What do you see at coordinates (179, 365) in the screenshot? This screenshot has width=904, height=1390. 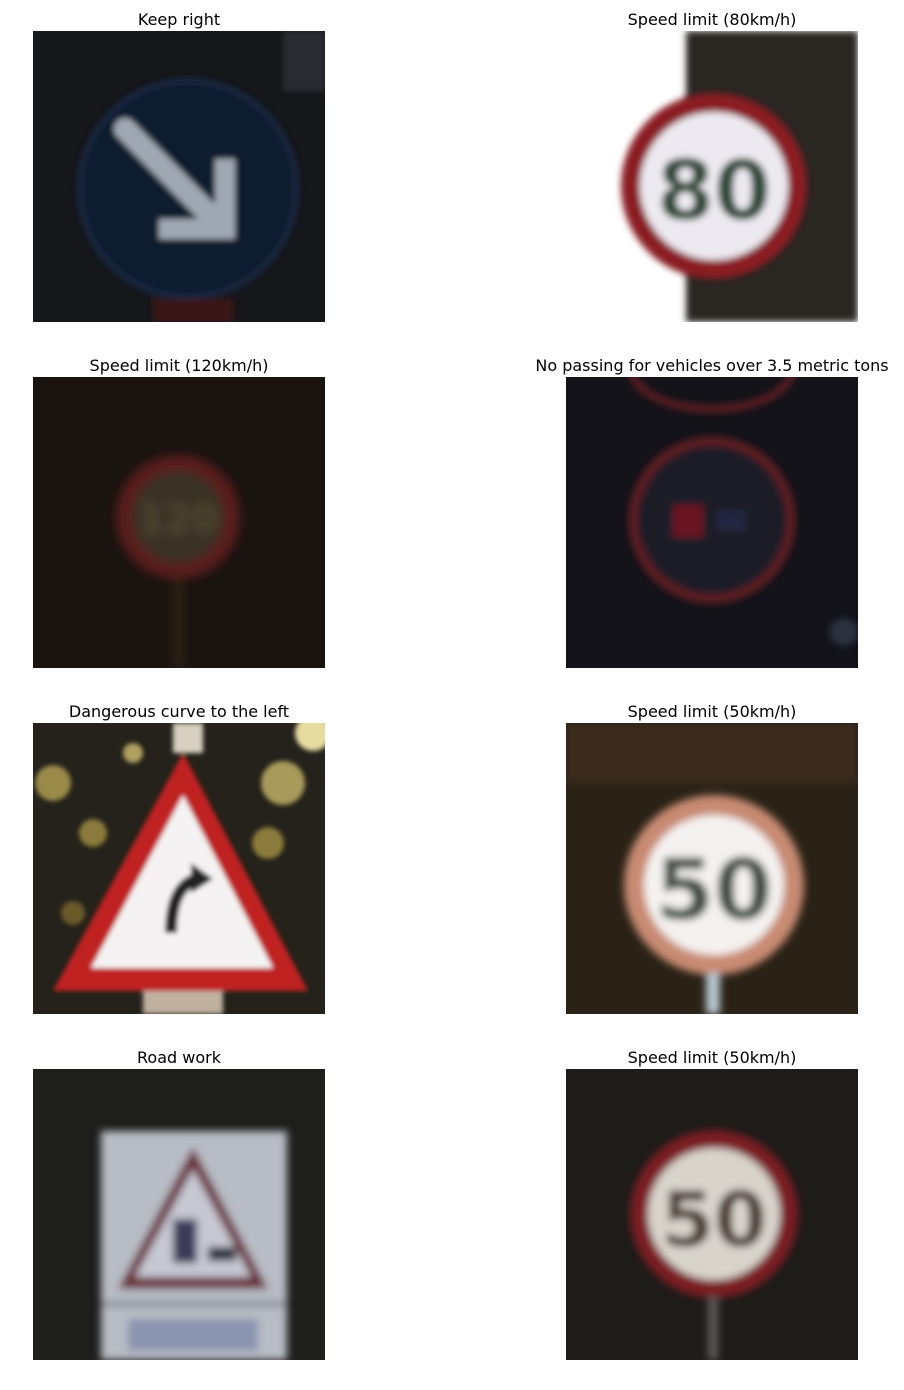 I see `panel-title: Speed limit (120km/h)` at bounding box center [179, 365].